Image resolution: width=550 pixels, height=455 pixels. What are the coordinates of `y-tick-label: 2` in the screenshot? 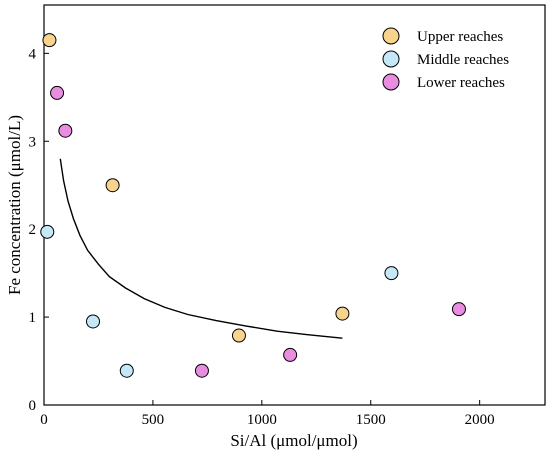 It's located at (33, 230).